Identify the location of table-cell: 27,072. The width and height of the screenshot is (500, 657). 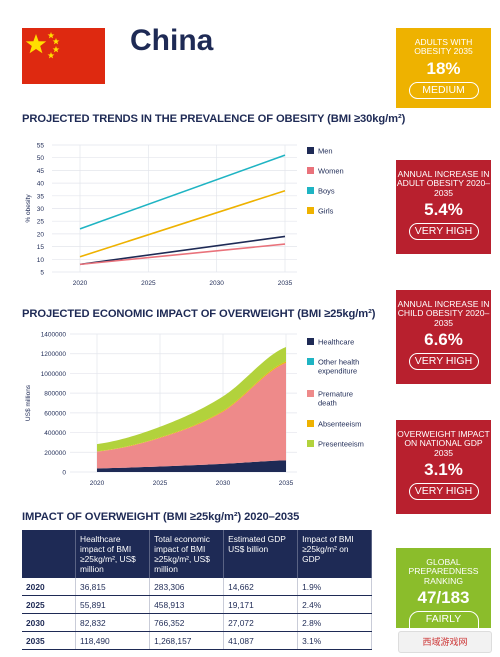
(261, 622).